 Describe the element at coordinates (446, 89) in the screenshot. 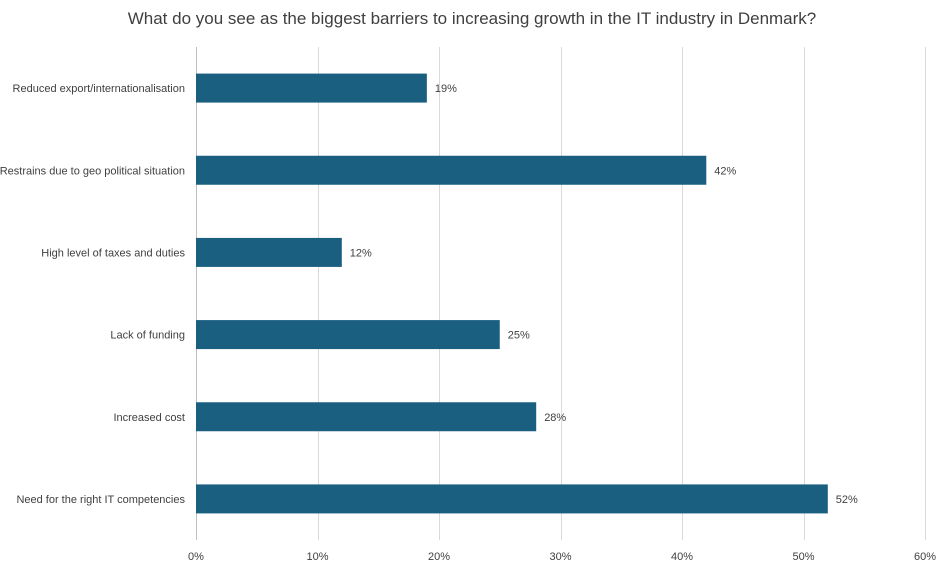

I see `data-label: 19%` at that location.